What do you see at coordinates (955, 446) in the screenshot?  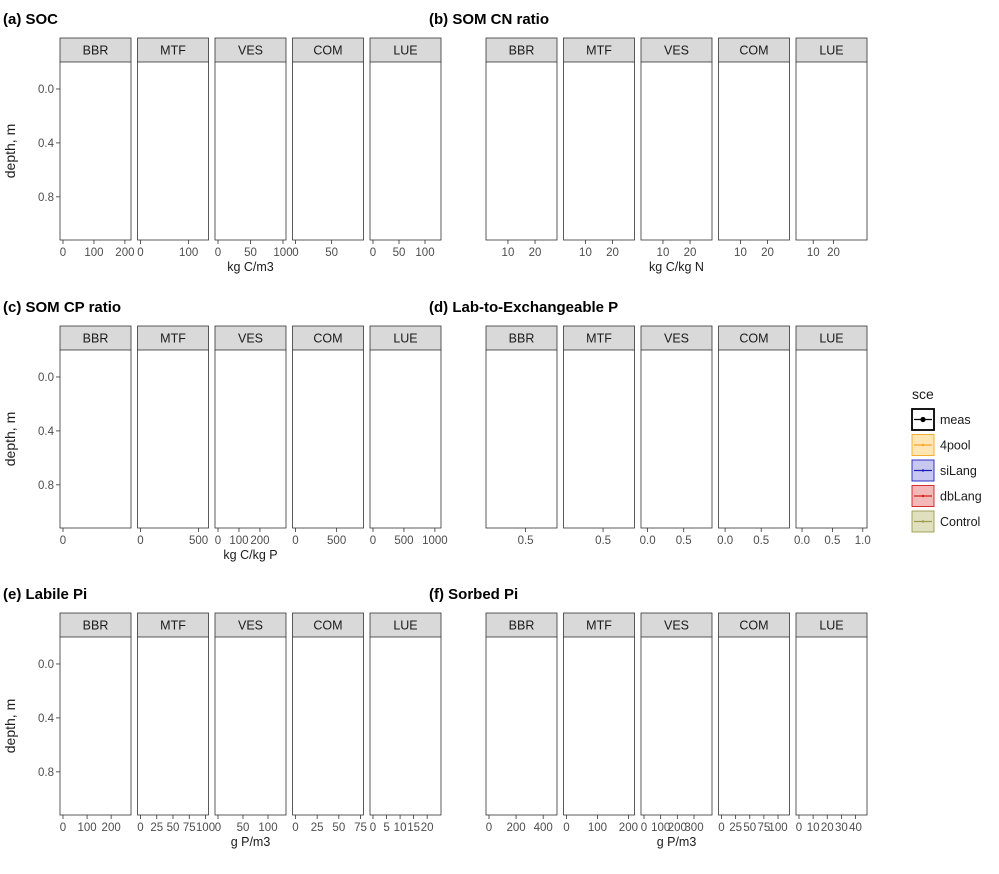 I see `legend-label: 4pool` at bounding box center [955, 446].